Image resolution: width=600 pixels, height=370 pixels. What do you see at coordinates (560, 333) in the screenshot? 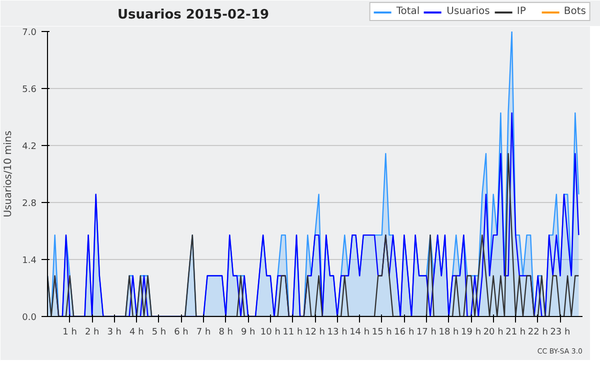
I see `x-tick-label: 23 h` at bounding box center [560, 333].